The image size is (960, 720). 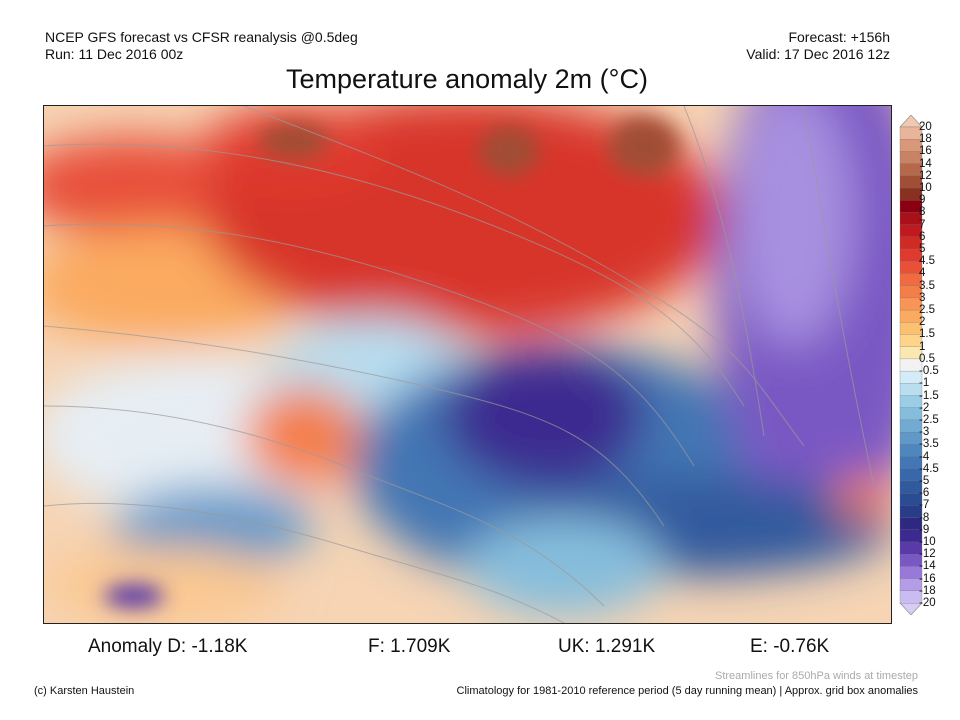 What do you see at coordinates (927, 554) in the screenshot?
I see `colorbar-tick-label: -12` at bounding box center [927, 554].